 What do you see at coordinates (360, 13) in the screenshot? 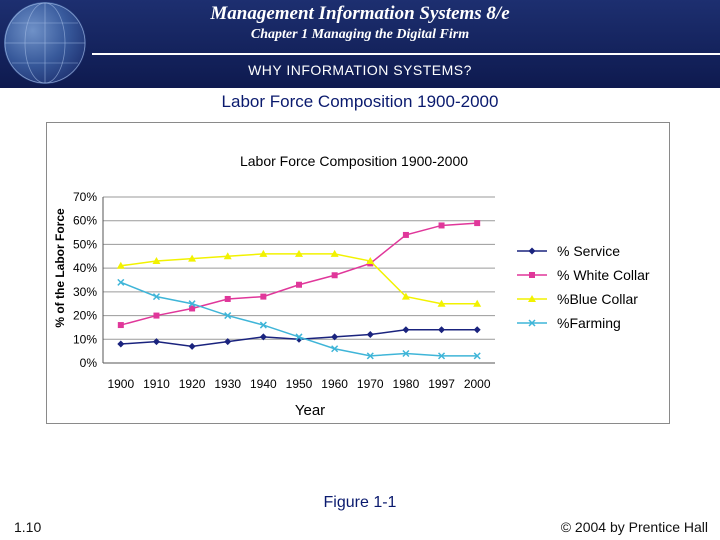
I see `book-title: Management Information Systems 8/e` at bounding box center [360, 13].